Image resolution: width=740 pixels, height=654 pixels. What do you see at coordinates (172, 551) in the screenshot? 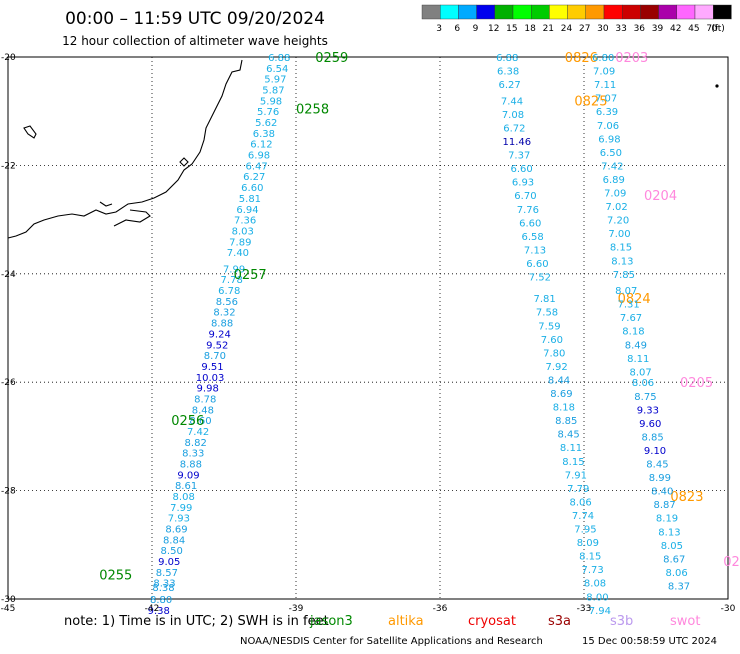
I see `swh-value: 8.50` at bounding box center [172, 551].